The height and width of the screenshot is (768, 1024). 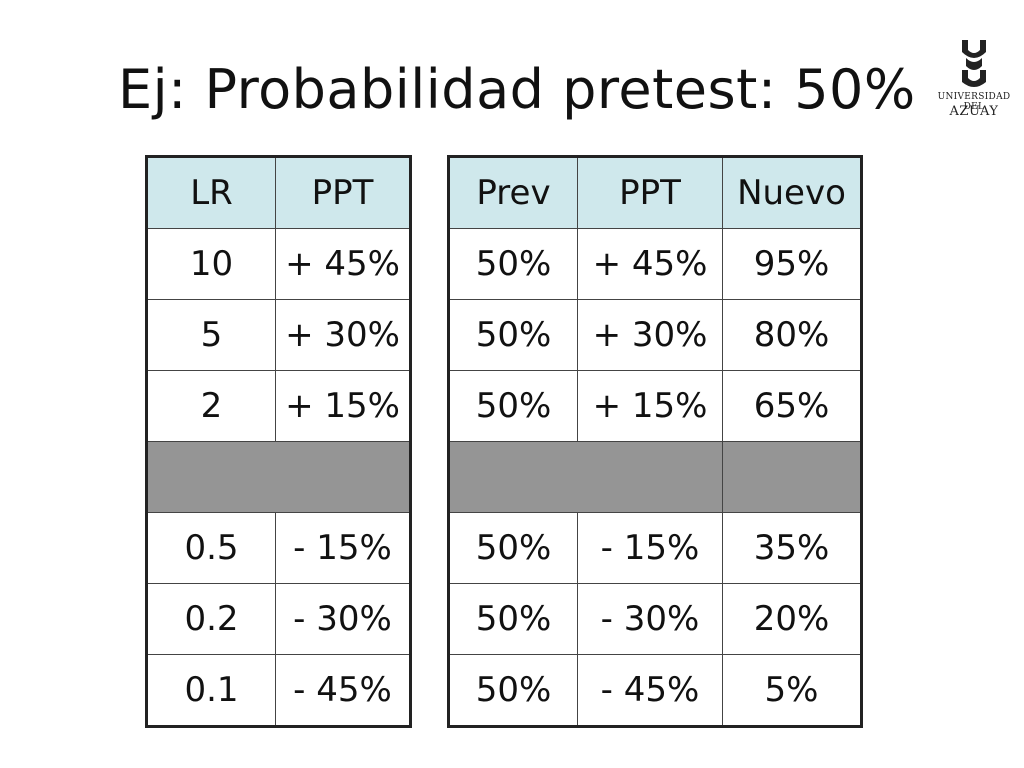 What do you see at coordinates (513, 192) in the screenshot?
I see `header-prev: Prev` at bounding box center [513, 192].